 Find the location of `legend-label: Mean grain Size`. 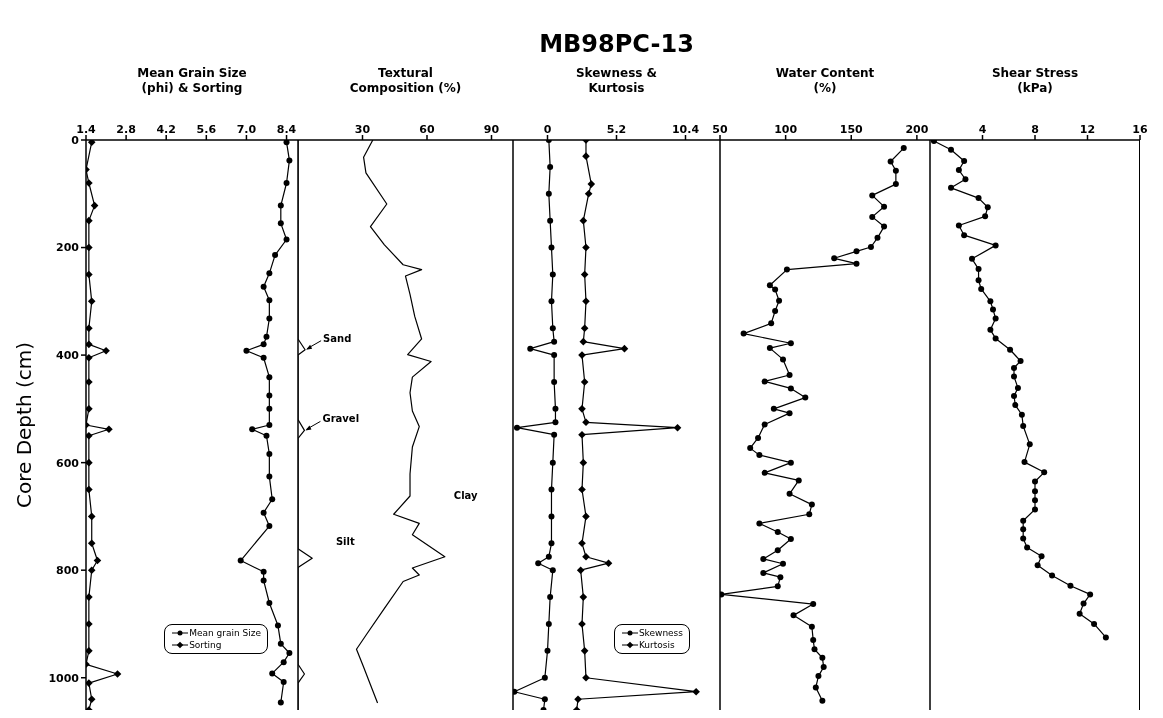

legend-label: Mean grain Size is located at coordinates (225, 632).